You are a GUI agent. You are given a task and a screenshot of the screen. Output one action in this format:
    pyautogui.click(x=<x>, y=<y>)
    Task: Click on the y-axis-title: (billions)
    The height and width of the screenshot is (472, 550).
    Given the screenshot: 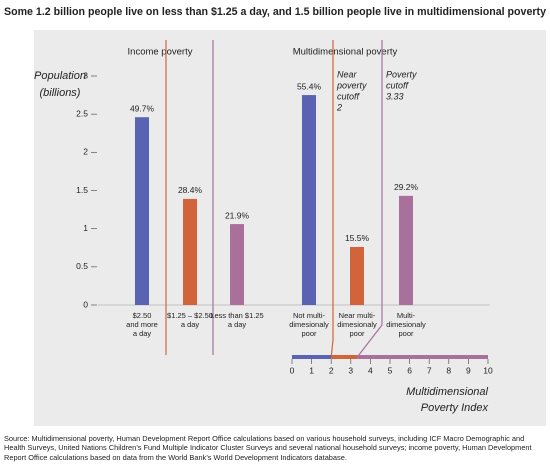 What is the action you would take?
    pyautogui.click(x=60, y=93)
    